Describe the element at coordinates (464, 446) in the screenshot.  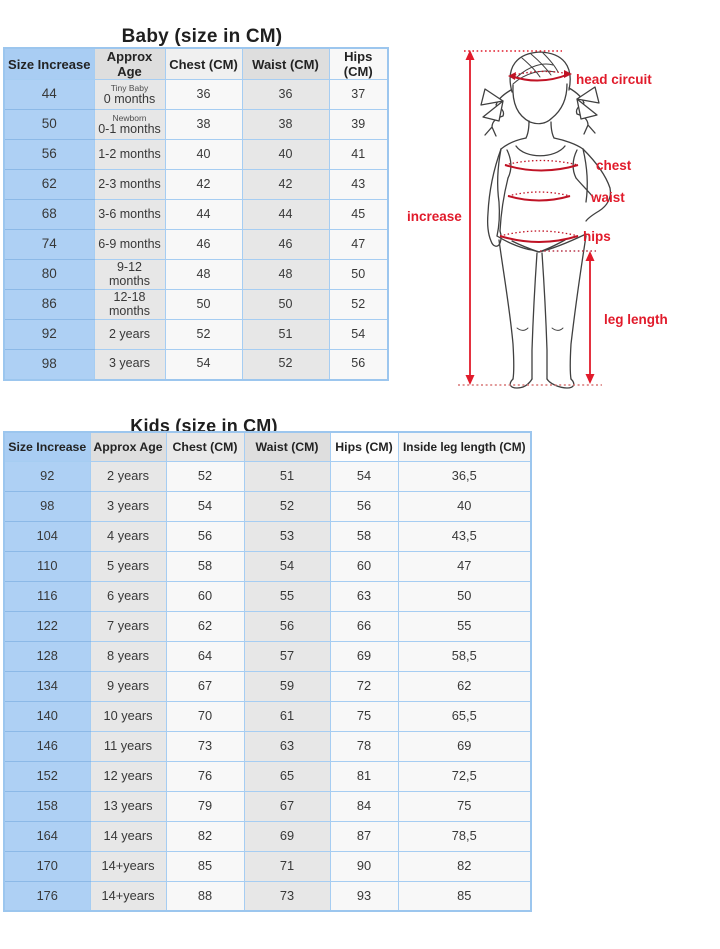
I see `column-header: Inside leg length (CM)` at that location.